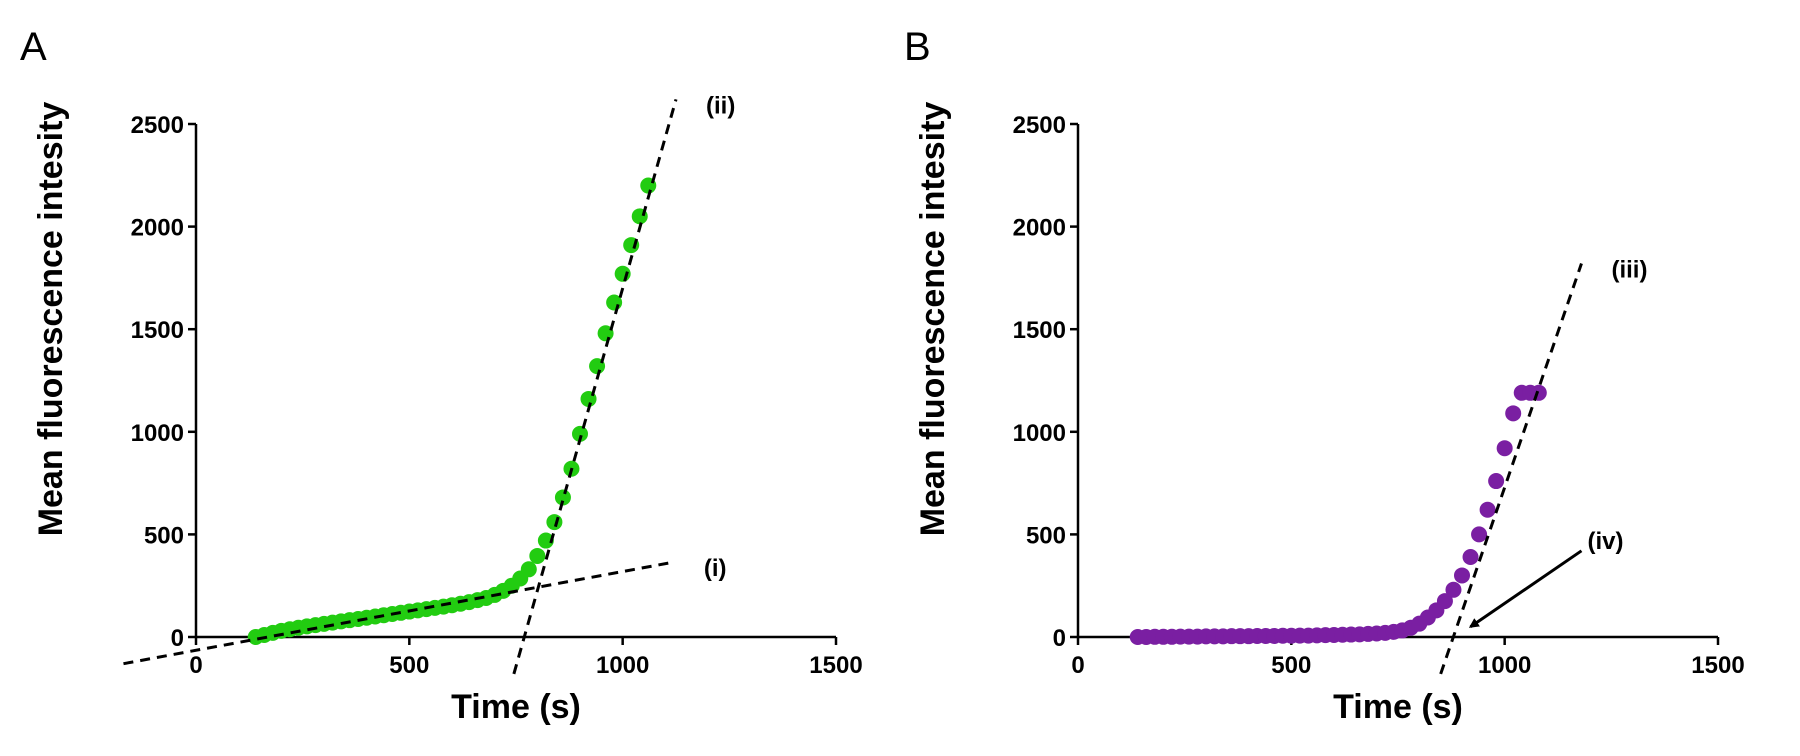  What do you see at coordinates (1039, 228) in the screenshot?
I see `p1-y-tick-label: 2000` at bounding box center [1039, 228].